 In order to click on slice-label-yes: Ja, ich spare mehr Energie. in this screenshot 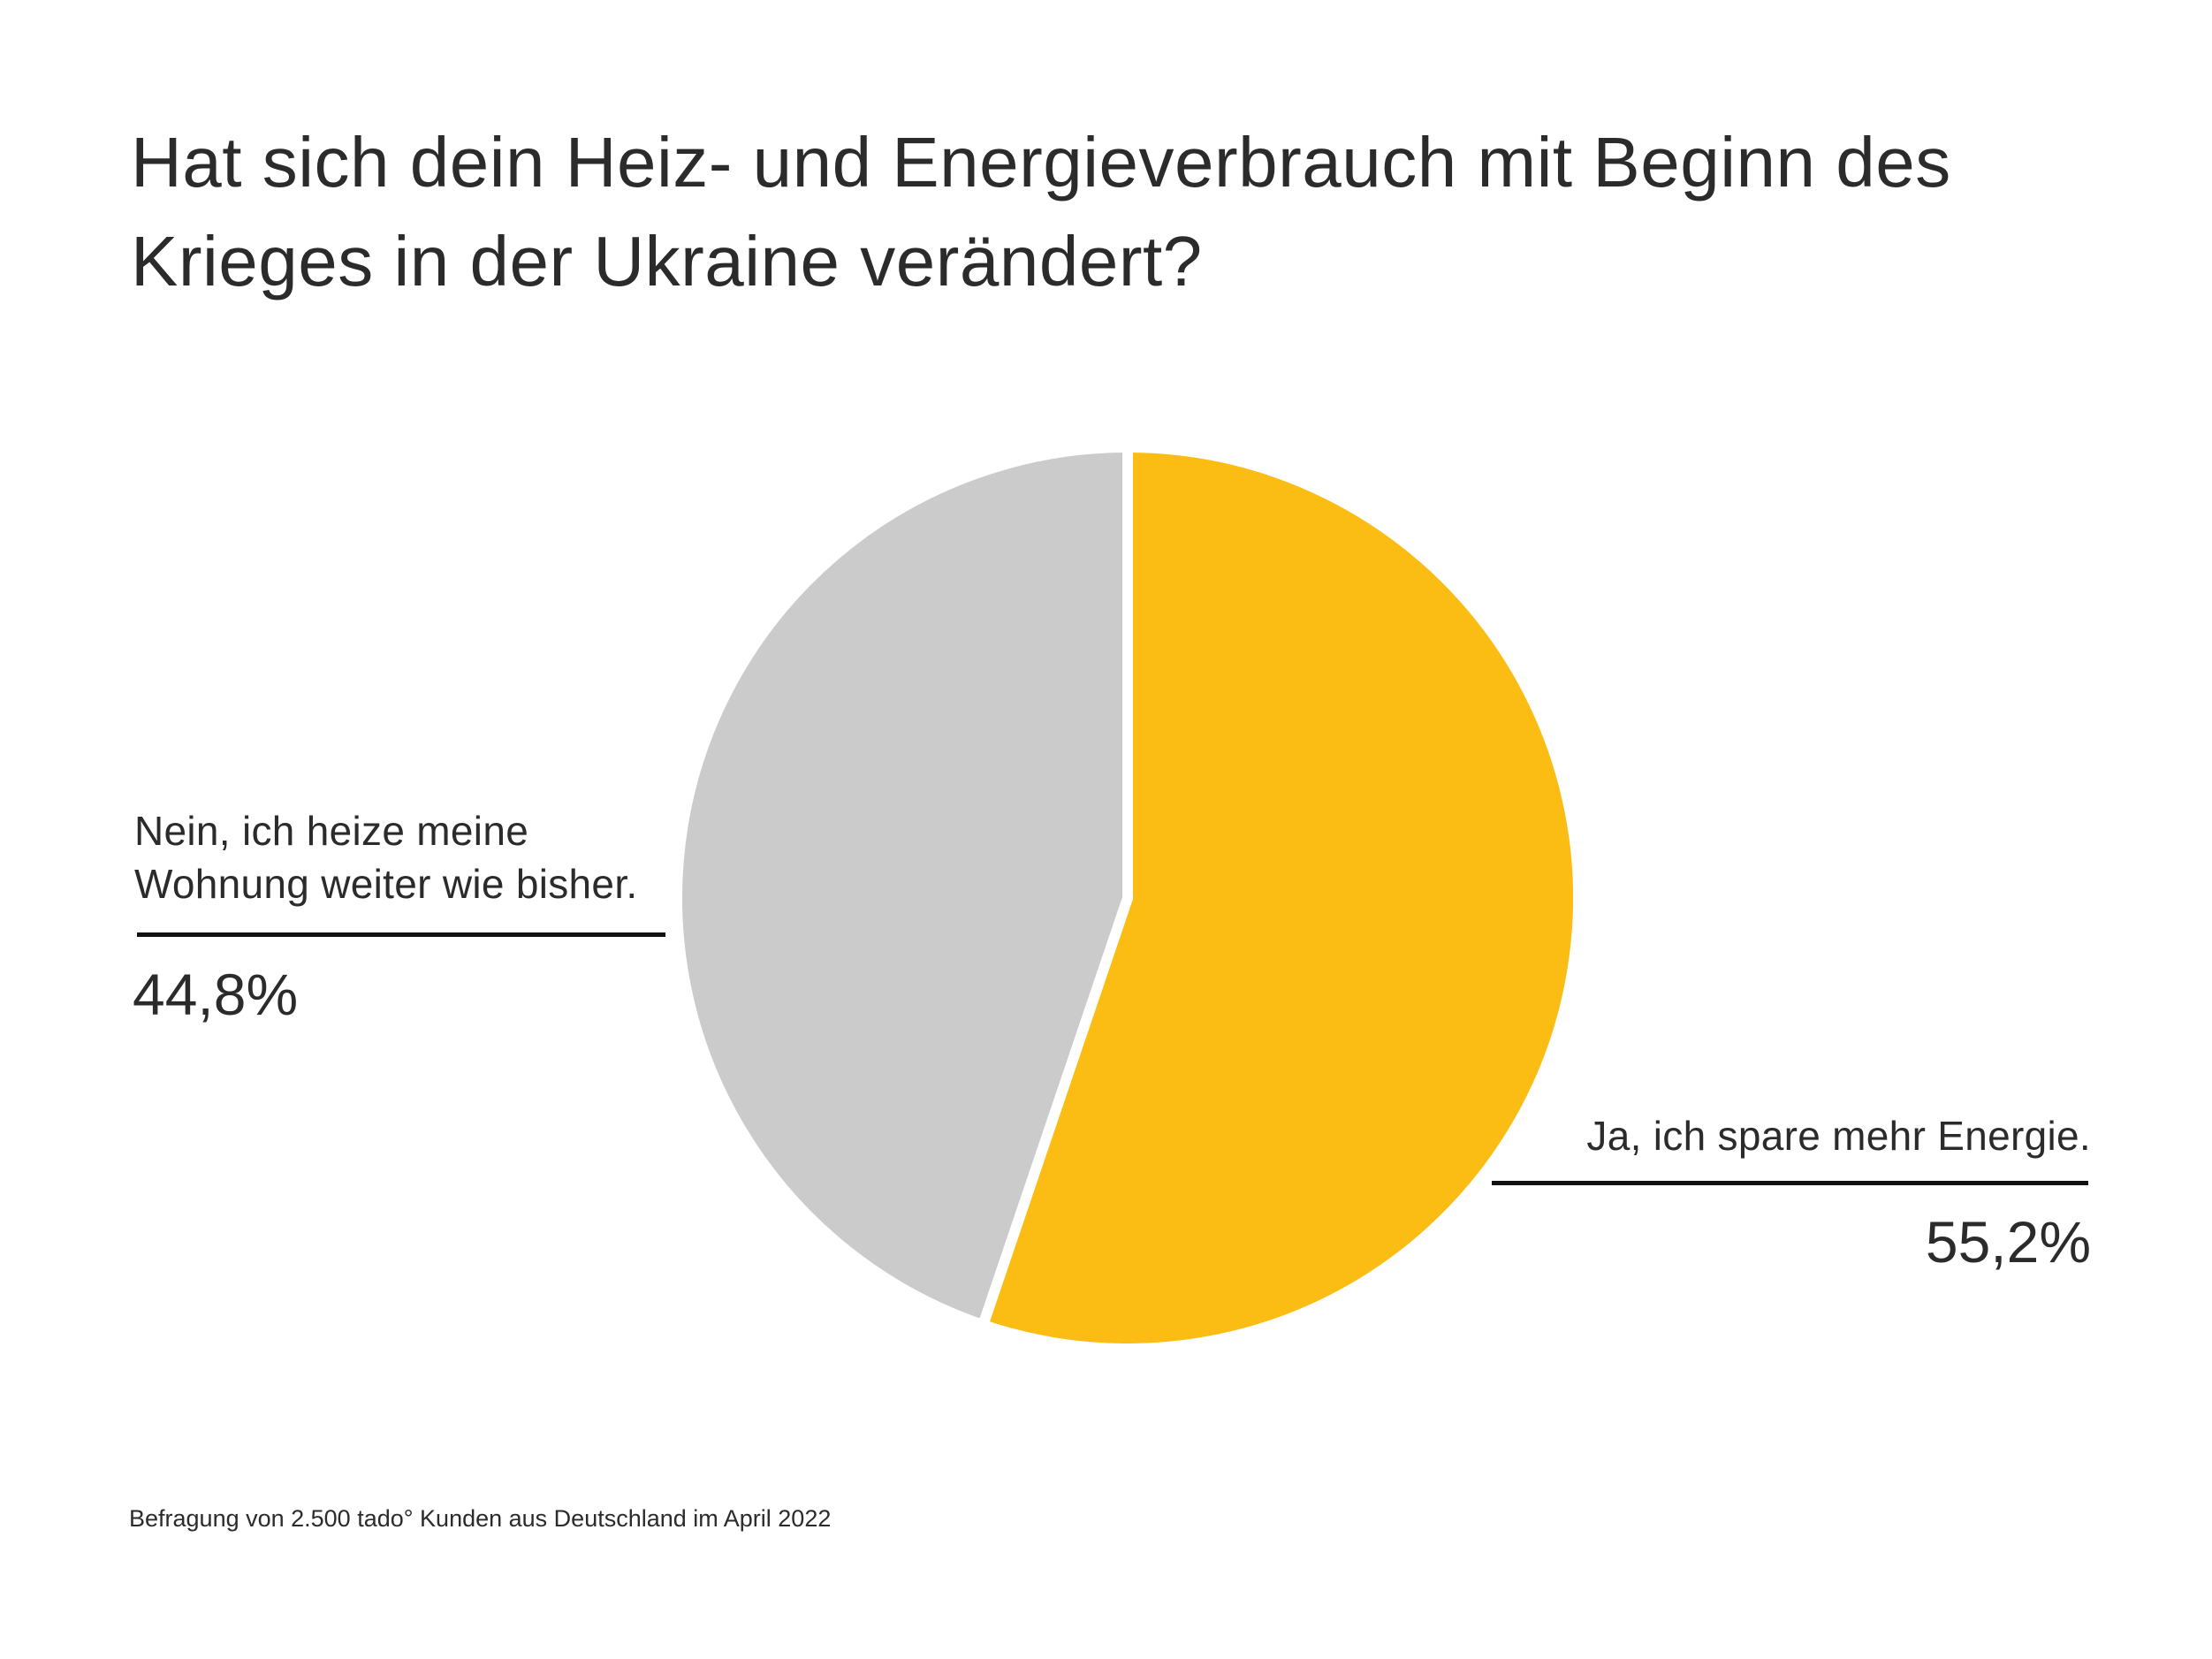, I will do `click(1838, 1136)`.